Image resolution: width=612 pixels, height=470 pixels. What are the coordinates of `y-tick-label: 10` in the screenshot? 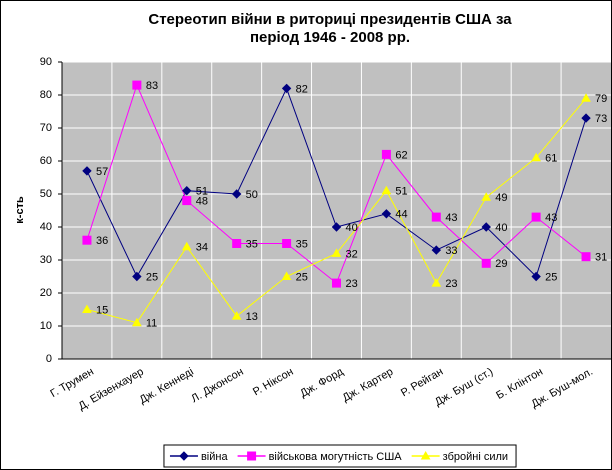 It's located at (46, 326).